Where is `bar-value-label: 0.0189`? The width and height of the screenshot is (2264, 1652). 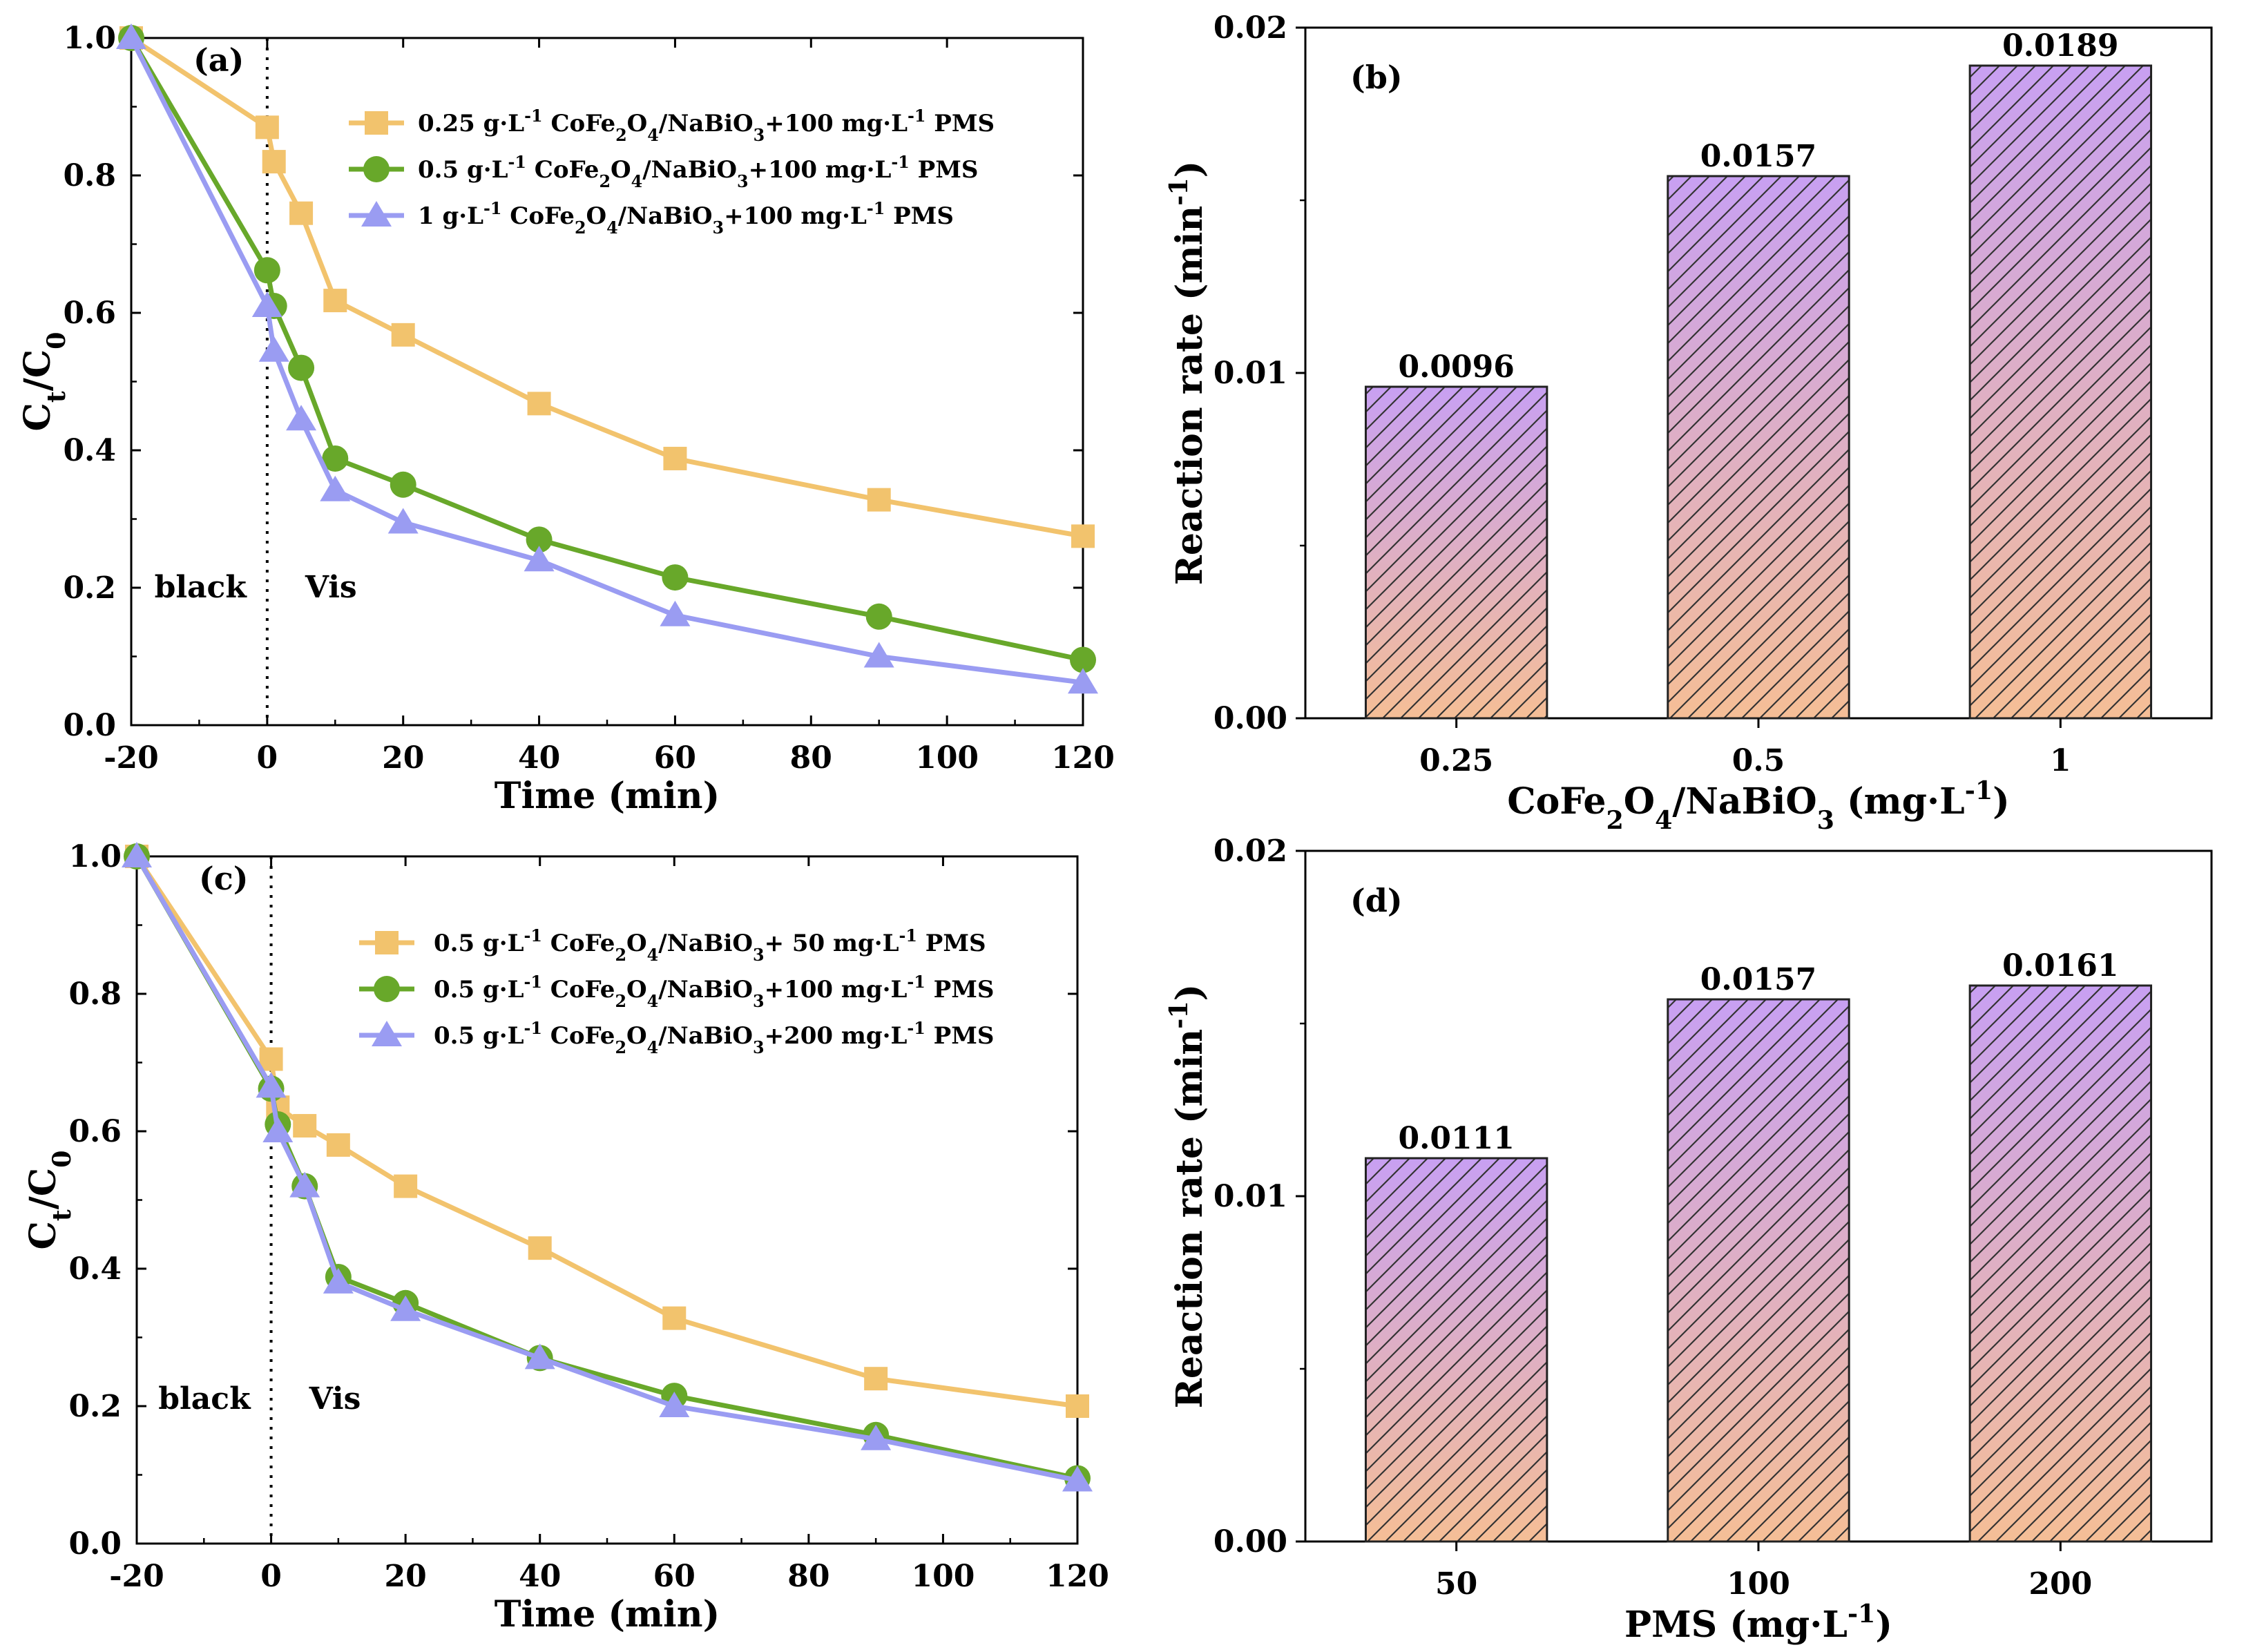
bar-value-label: 0.0189 is located at coordinates (2060, 46).